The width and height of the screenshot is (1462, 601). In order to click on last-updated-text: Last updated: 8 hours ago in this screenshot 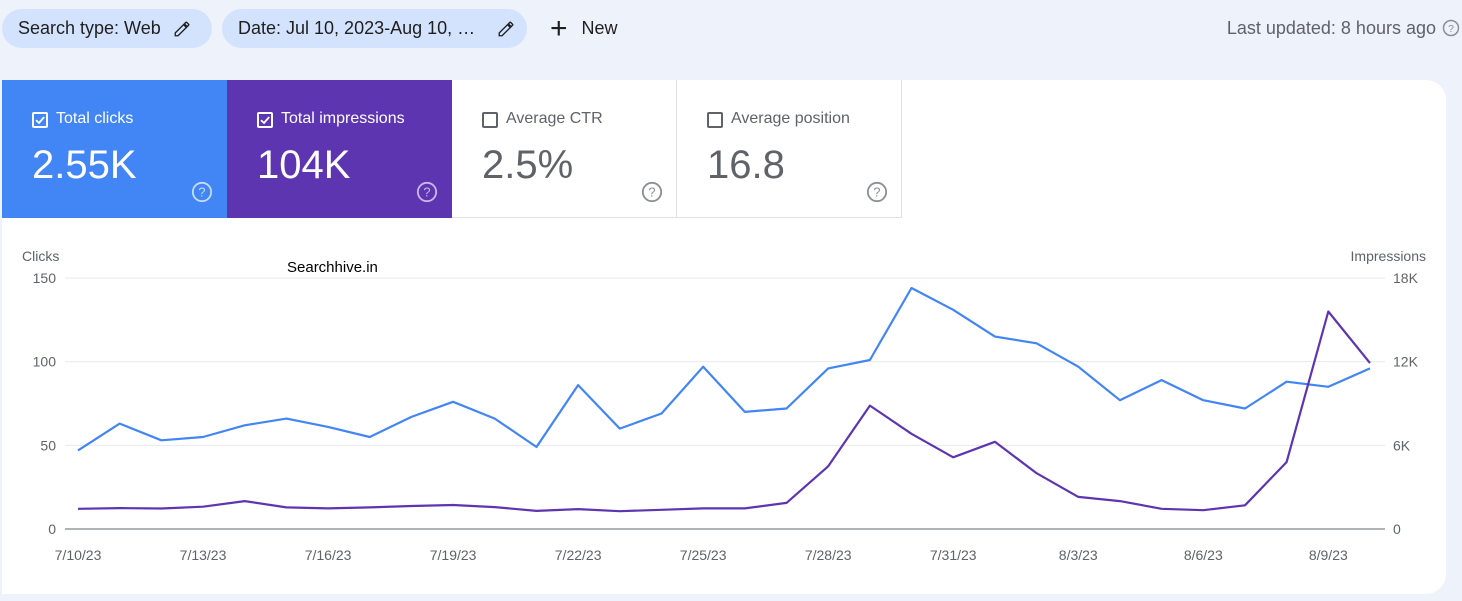, I will do `click(1331, 28)`.